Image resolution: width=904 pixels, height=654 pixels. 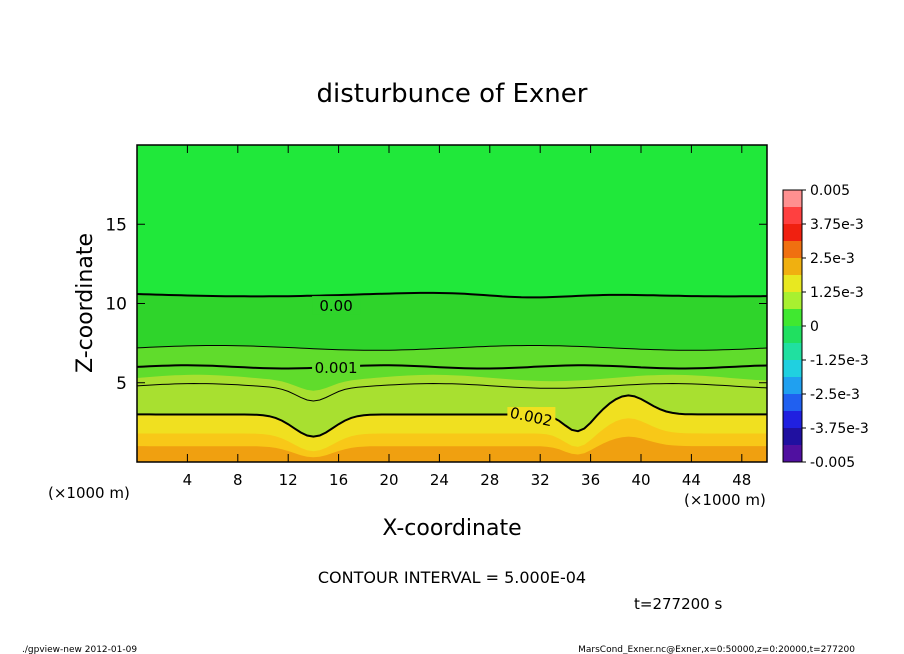 I want to click on x-axis-label: X-coordinate, so click(x=451, y=528).